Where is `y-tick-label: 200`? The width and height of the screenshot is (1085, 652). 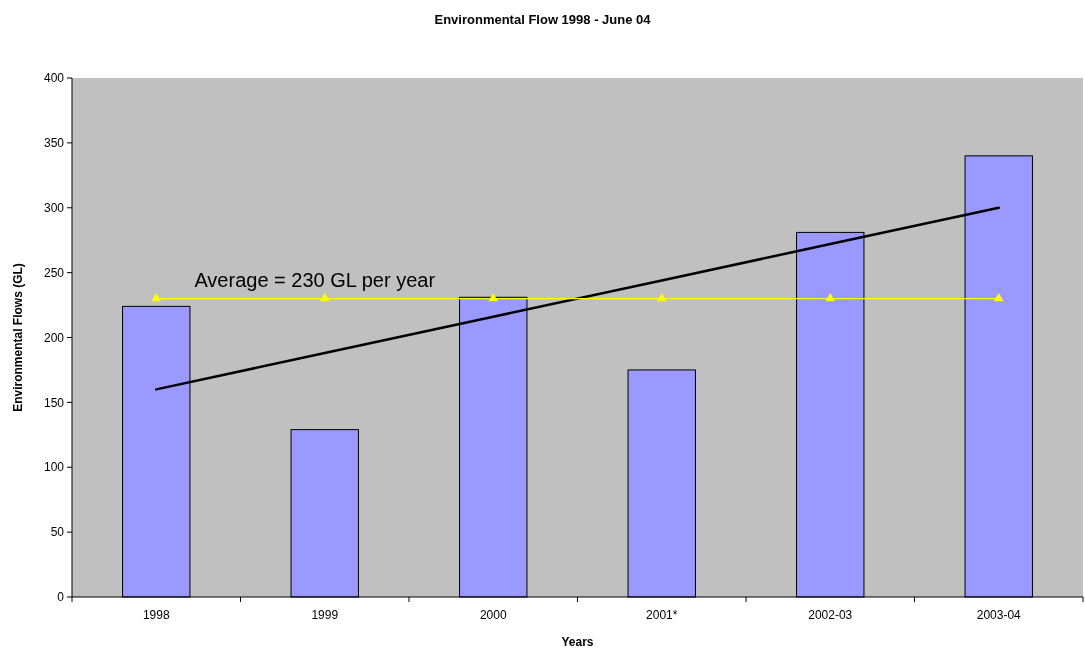 y-tick-label: 200 is located at coordinates (54, 337).